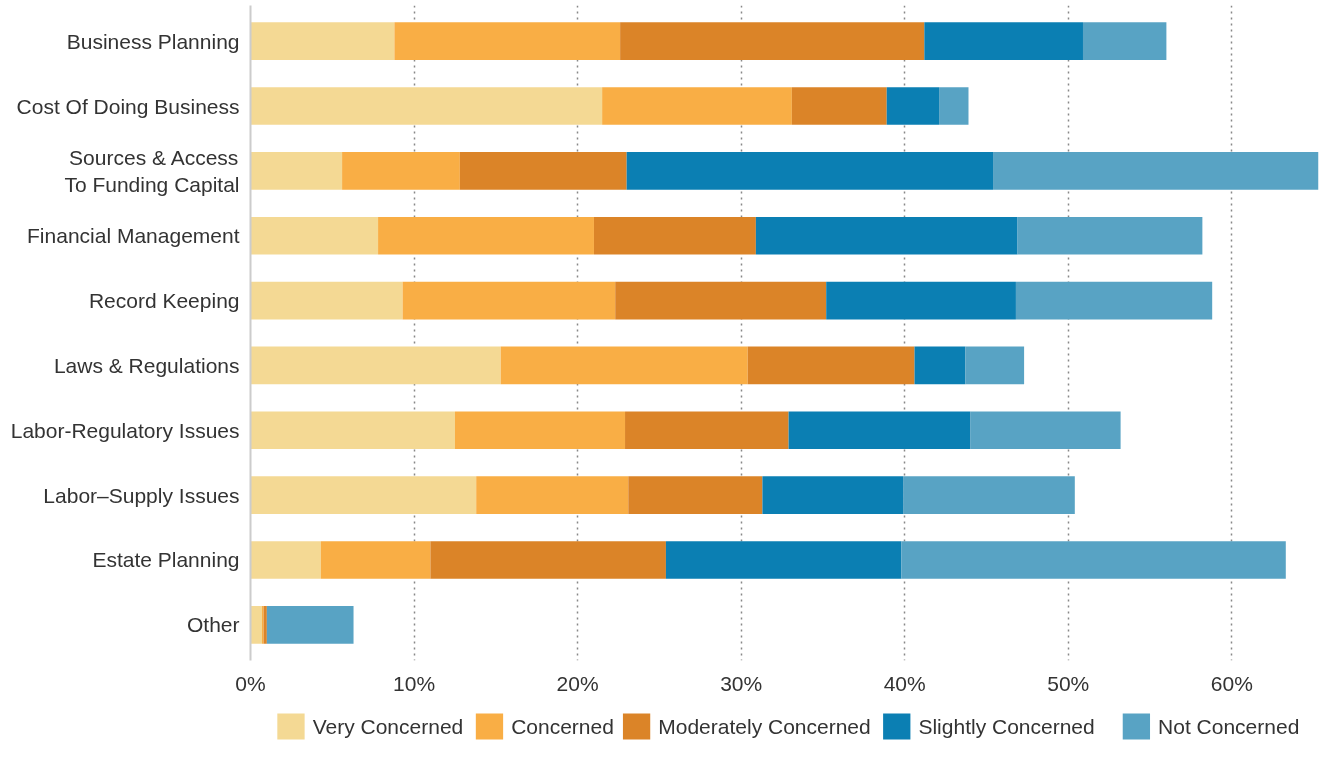 This screenshot has height=761, width=1338. I want to click on y-tick-label: Financial Management, so click(133, 236).